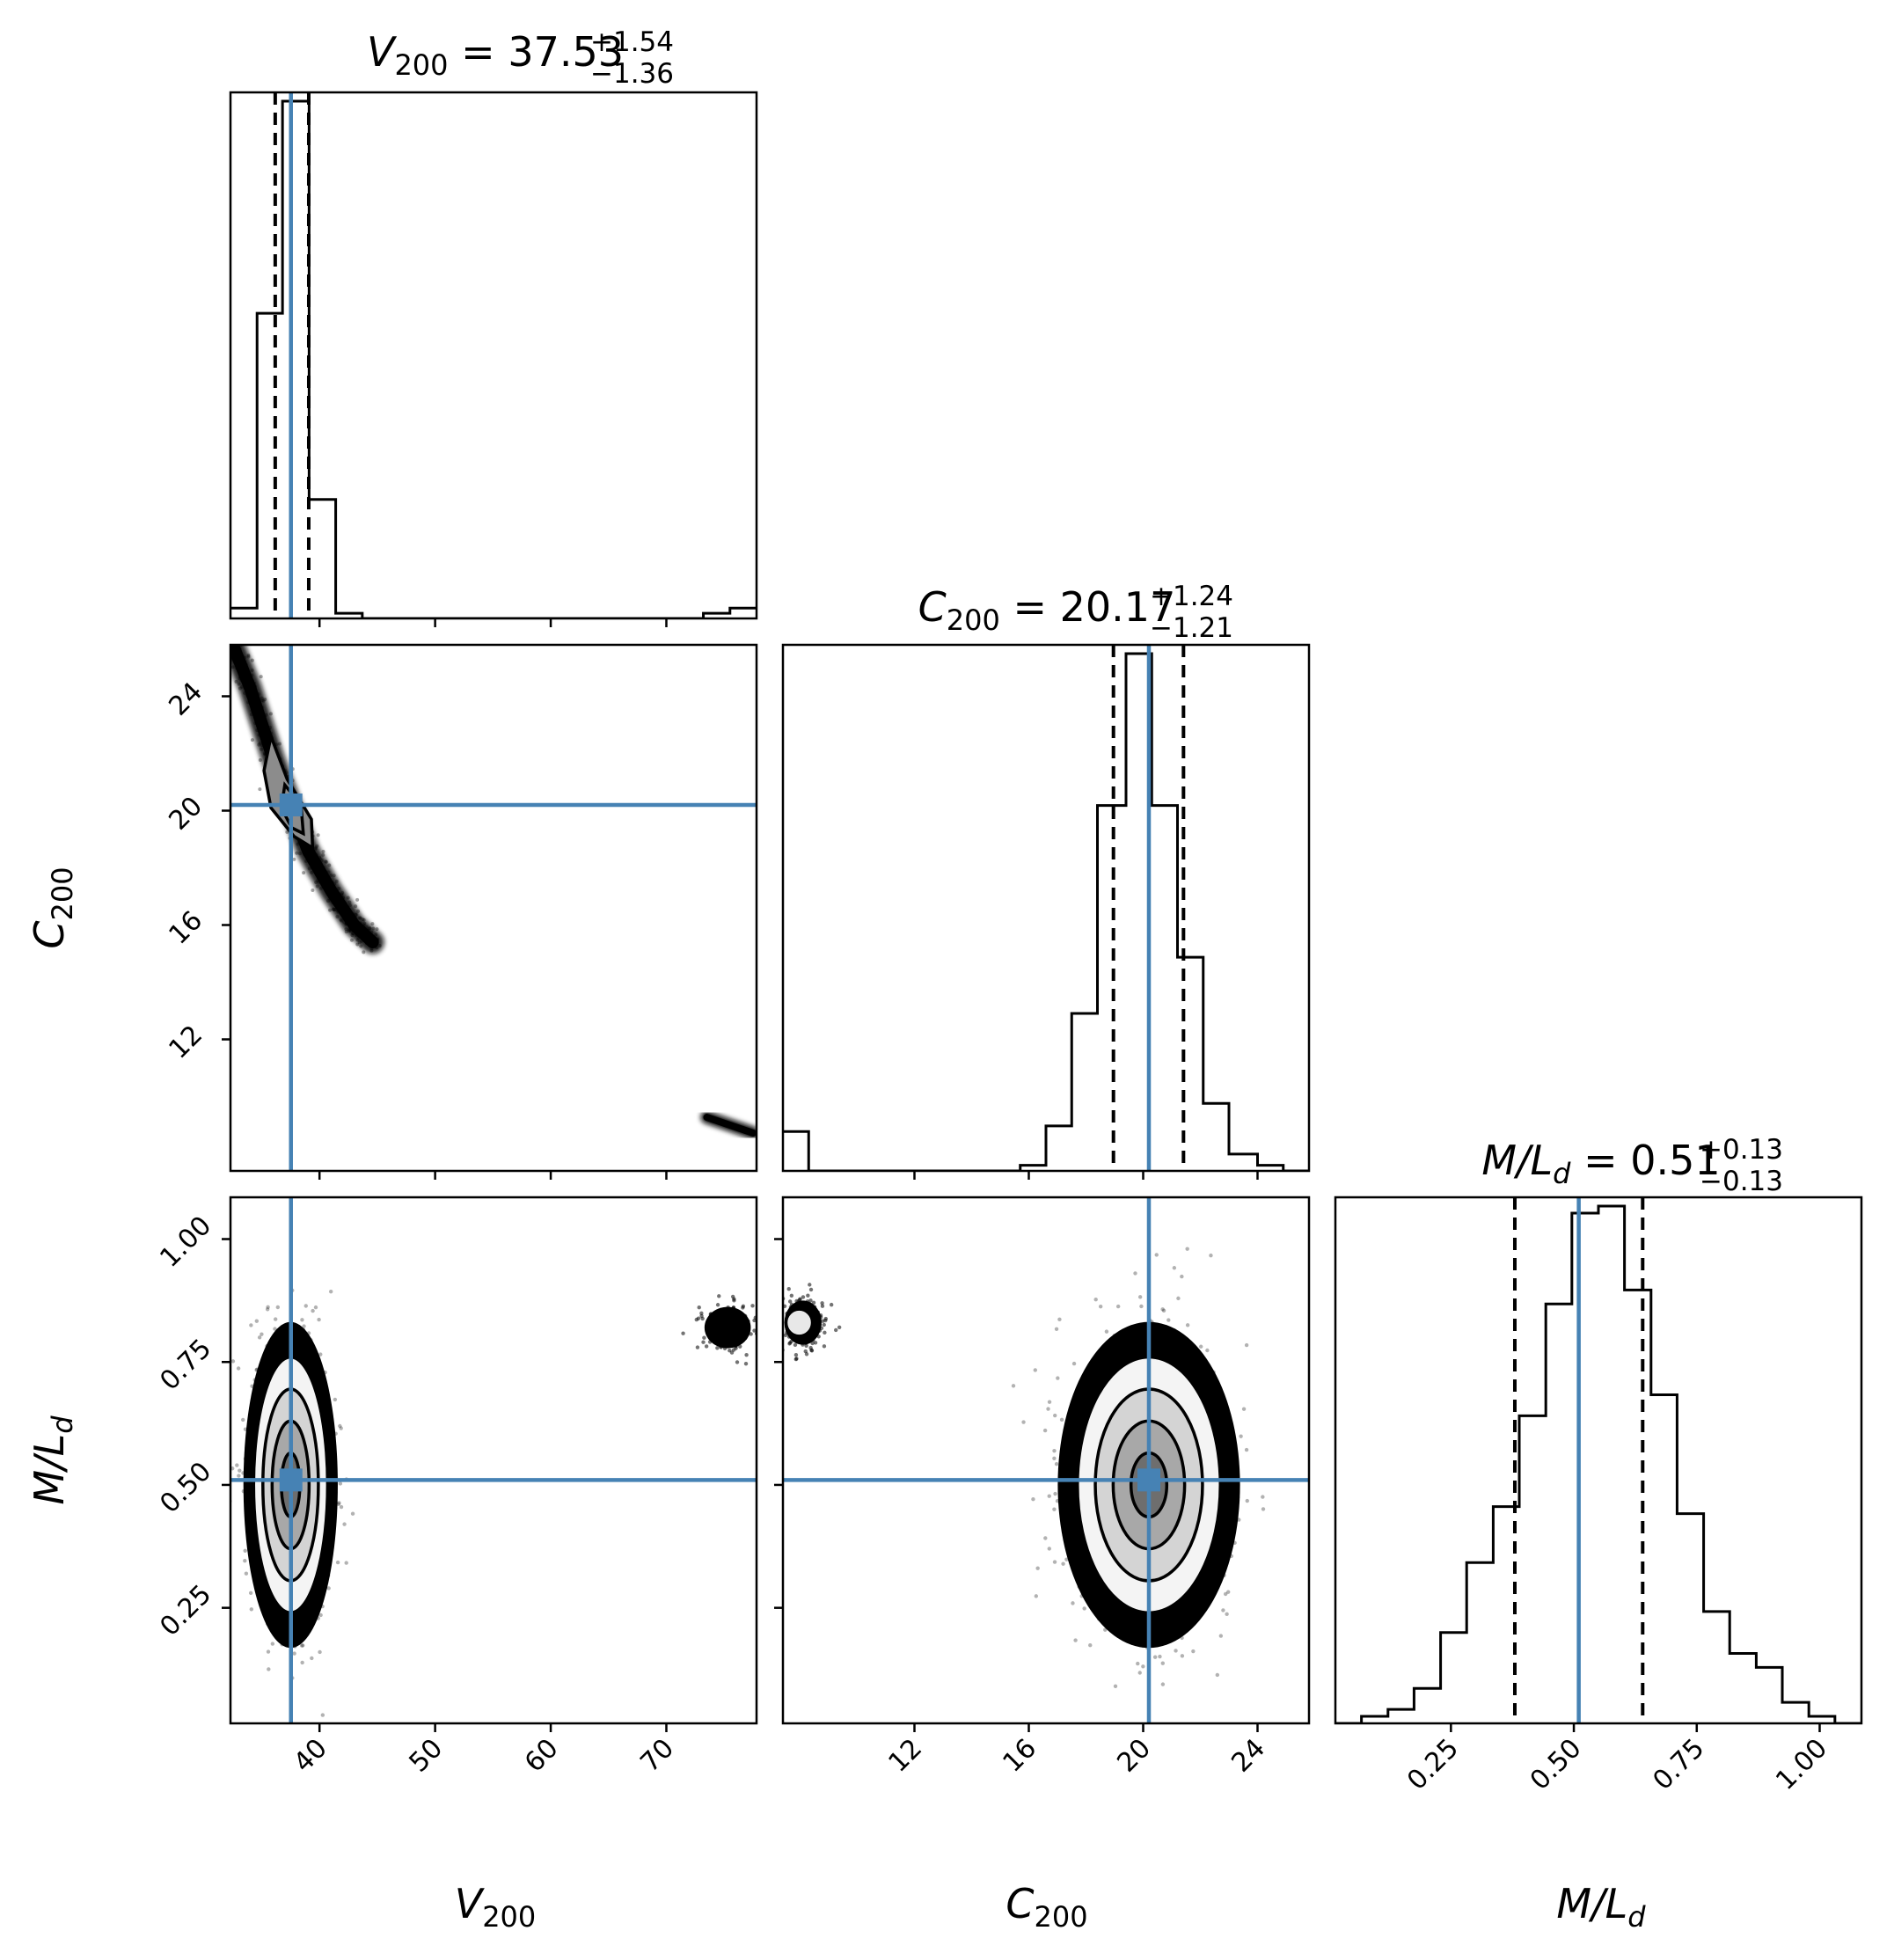 This screenshot has height=1960, width=1894. I want to click on ytick-label-c200-0: 12, so click(185, 1042).